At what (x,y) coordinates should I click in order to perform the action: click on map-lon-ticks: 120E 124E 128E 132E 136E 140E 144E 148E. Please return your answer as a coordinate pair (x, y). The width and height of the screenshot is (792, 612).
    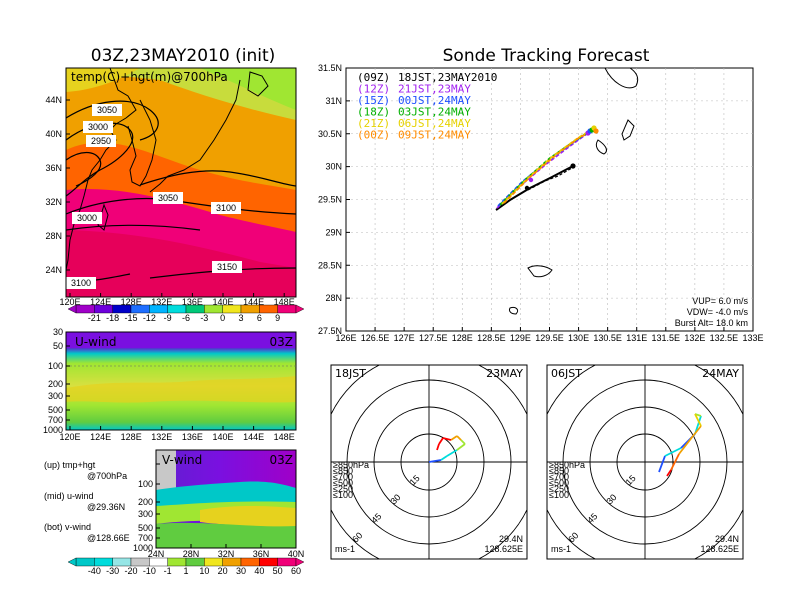
    Looking at the image, I should click on (177, 300).